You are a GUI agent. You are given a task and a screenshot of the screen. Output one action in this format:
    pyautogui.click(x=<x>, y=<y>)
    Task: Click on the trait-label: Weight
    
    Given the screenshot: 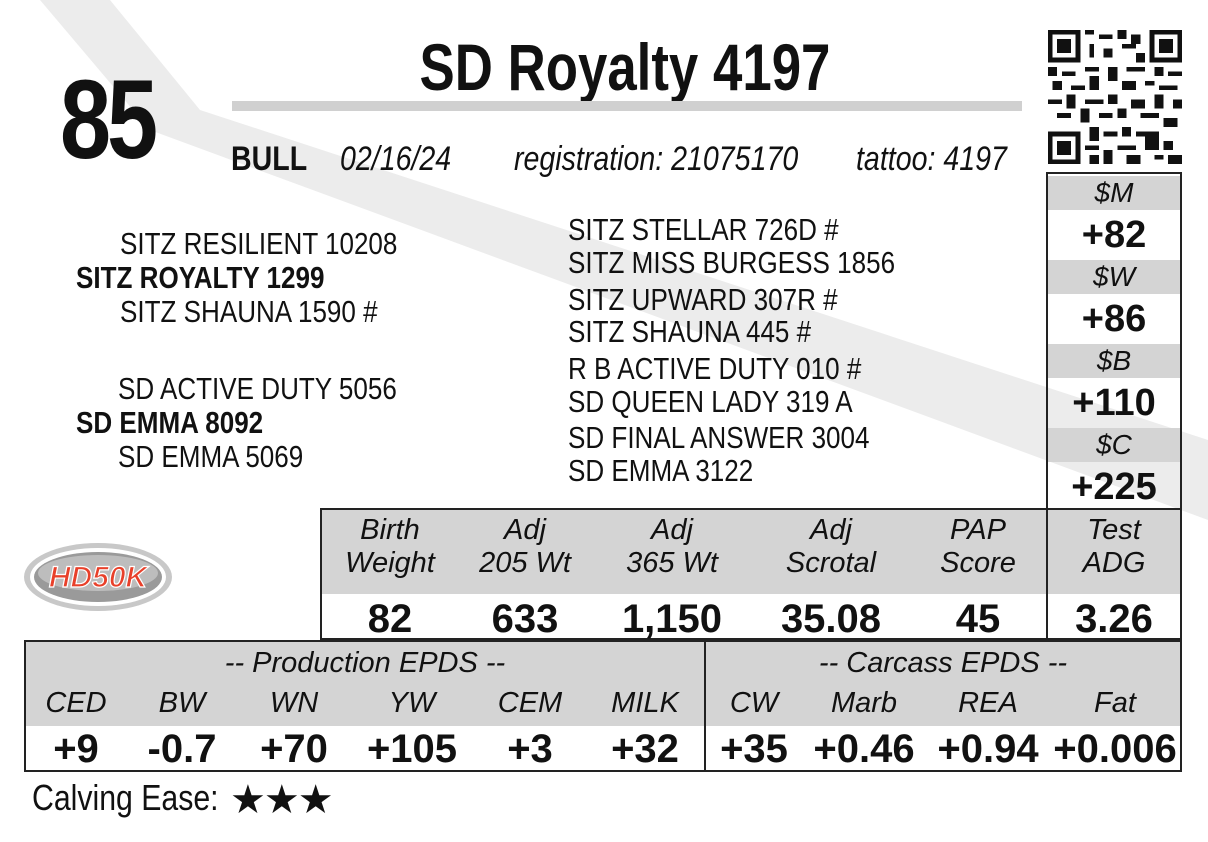 What is the action you would take?
    pyautogui.click(x=390, y=563)
    